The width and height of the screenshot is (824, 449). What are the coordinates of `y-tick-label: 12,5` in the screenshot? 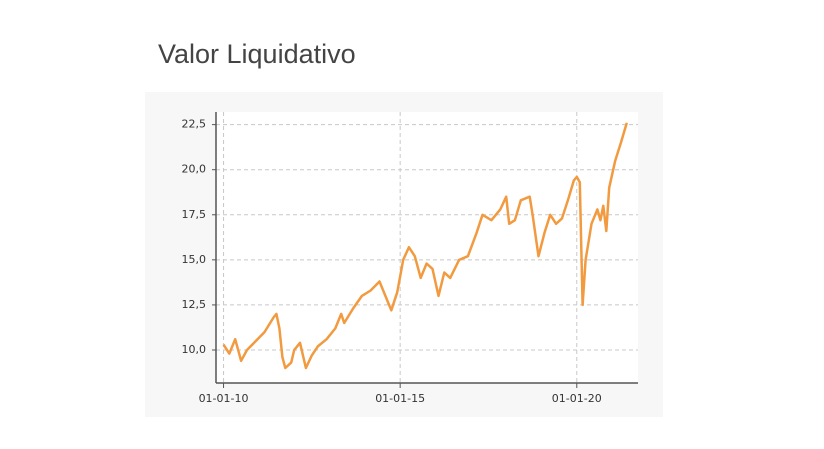 It's located at (194, 304).